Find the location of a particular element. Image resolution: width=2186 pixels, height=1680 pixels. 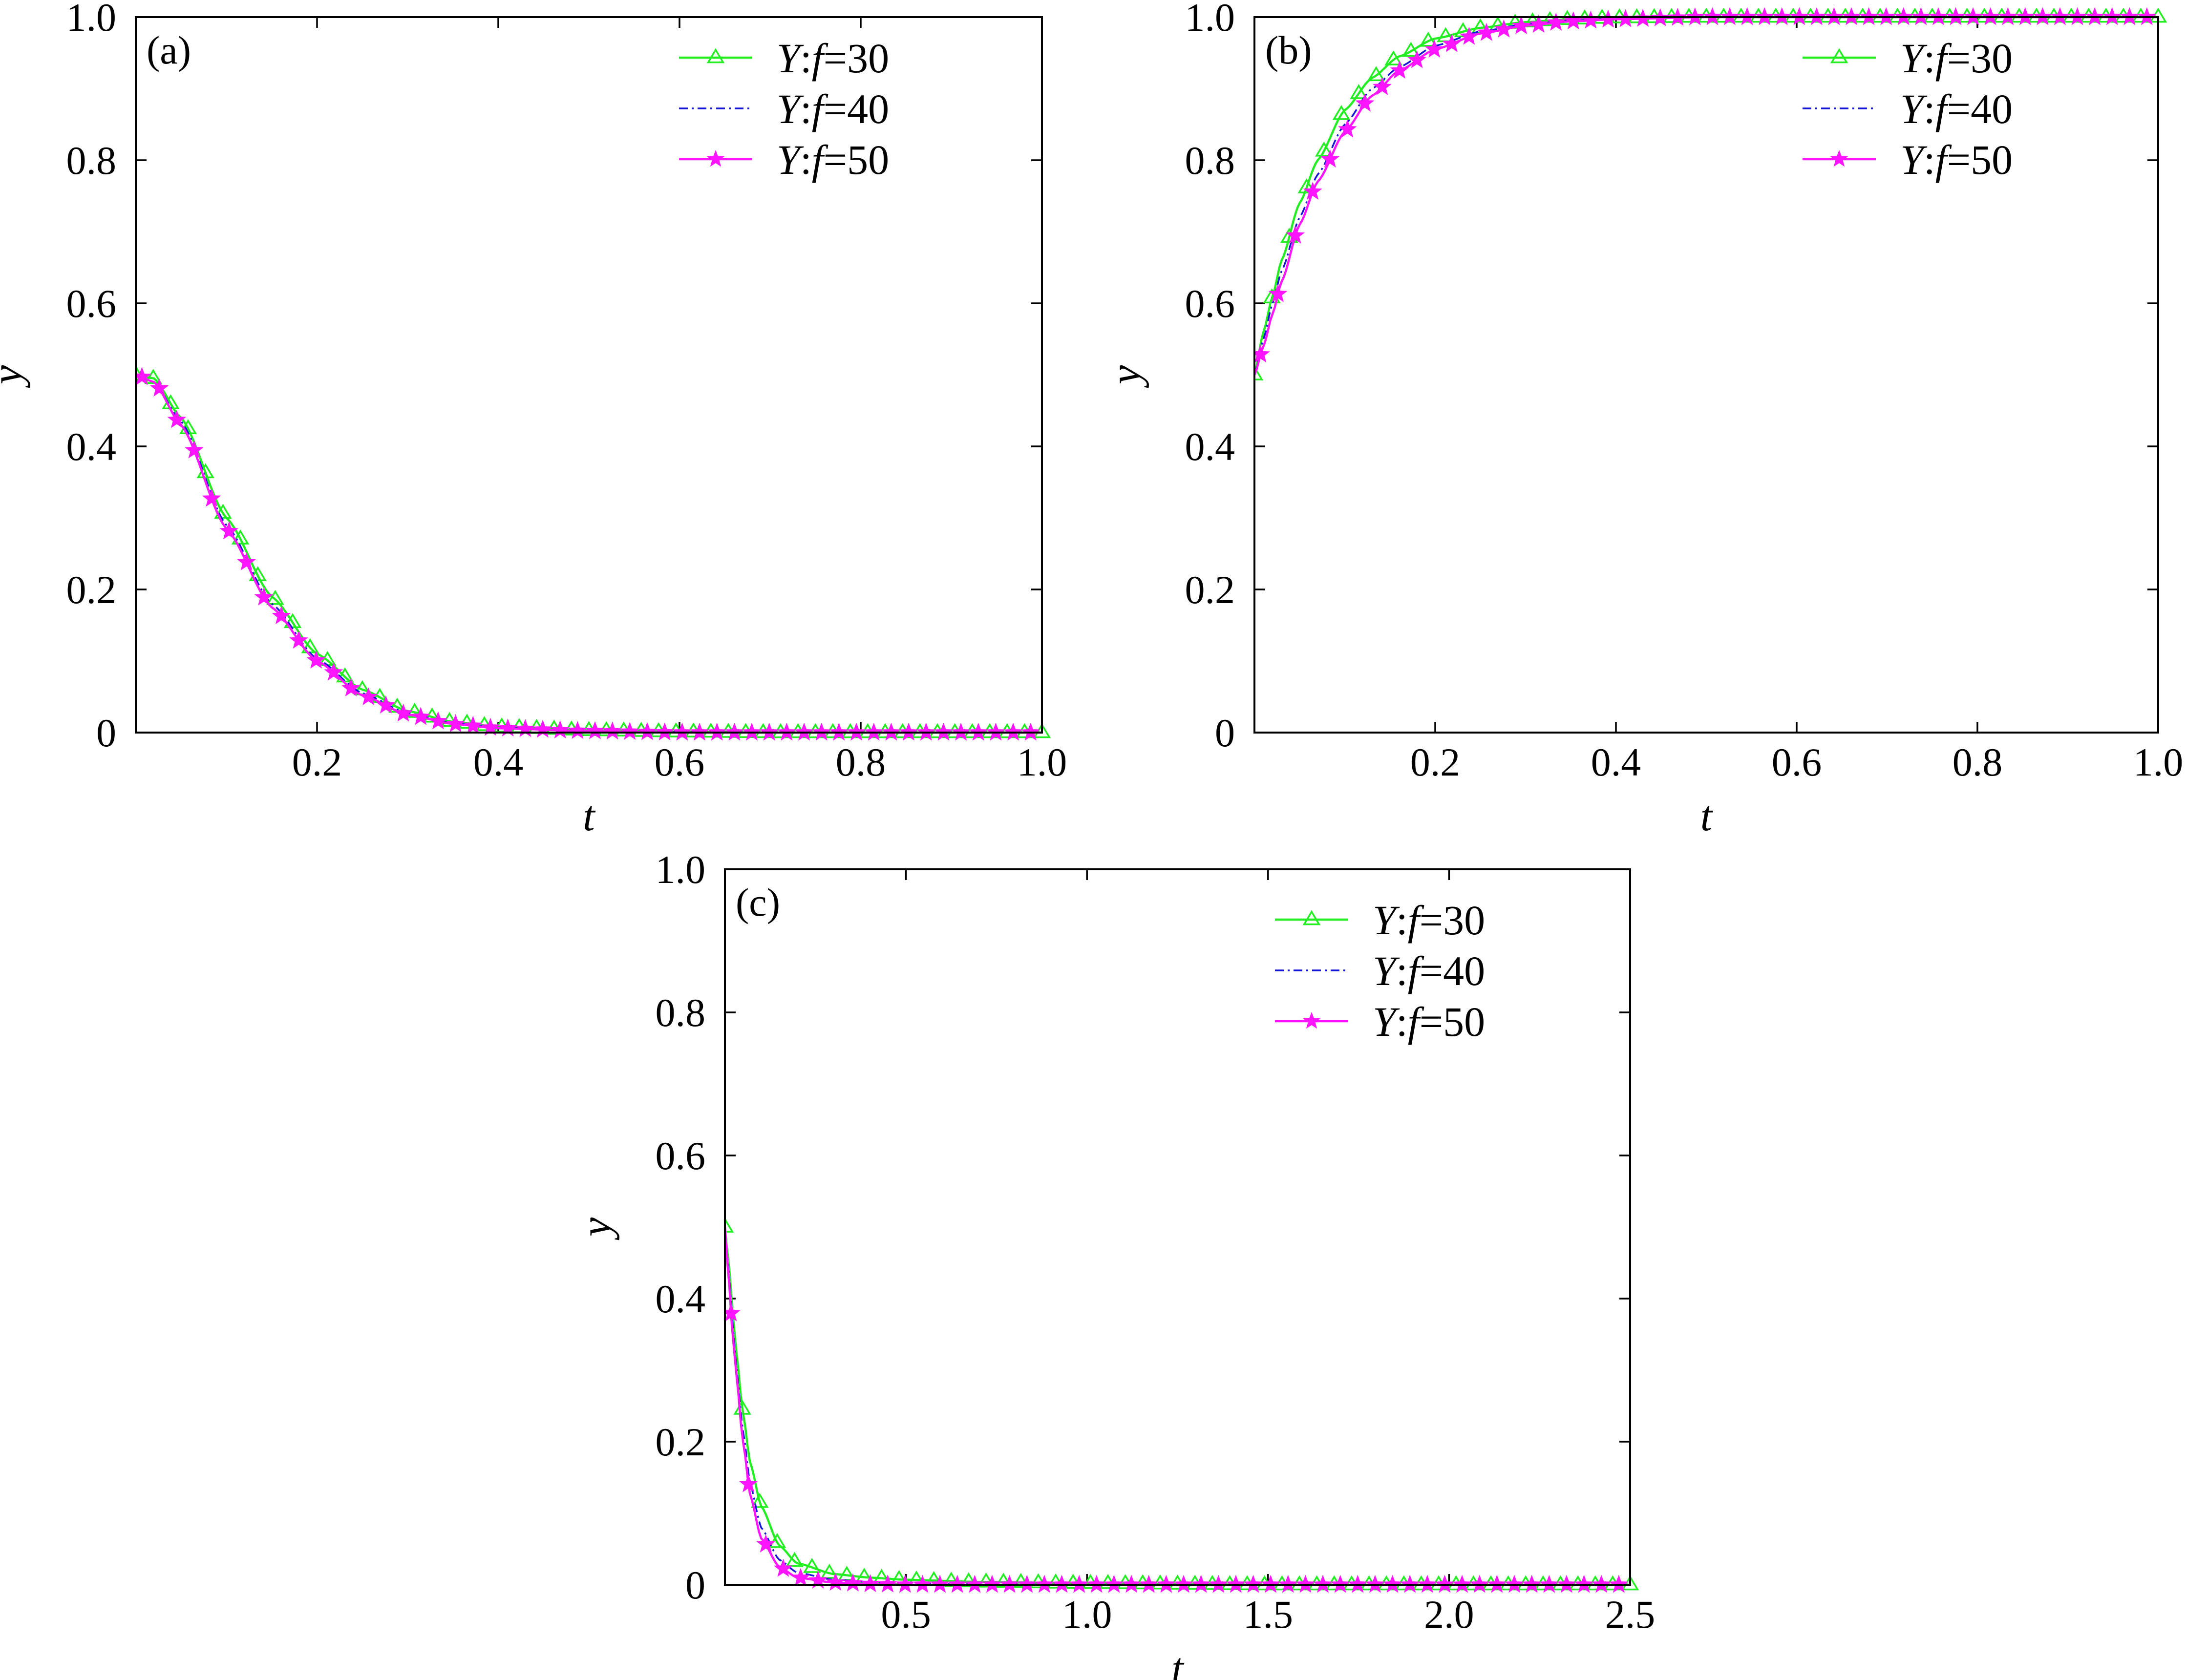

y-tick-label: 0.4 is located at coordinates (1210, 446).